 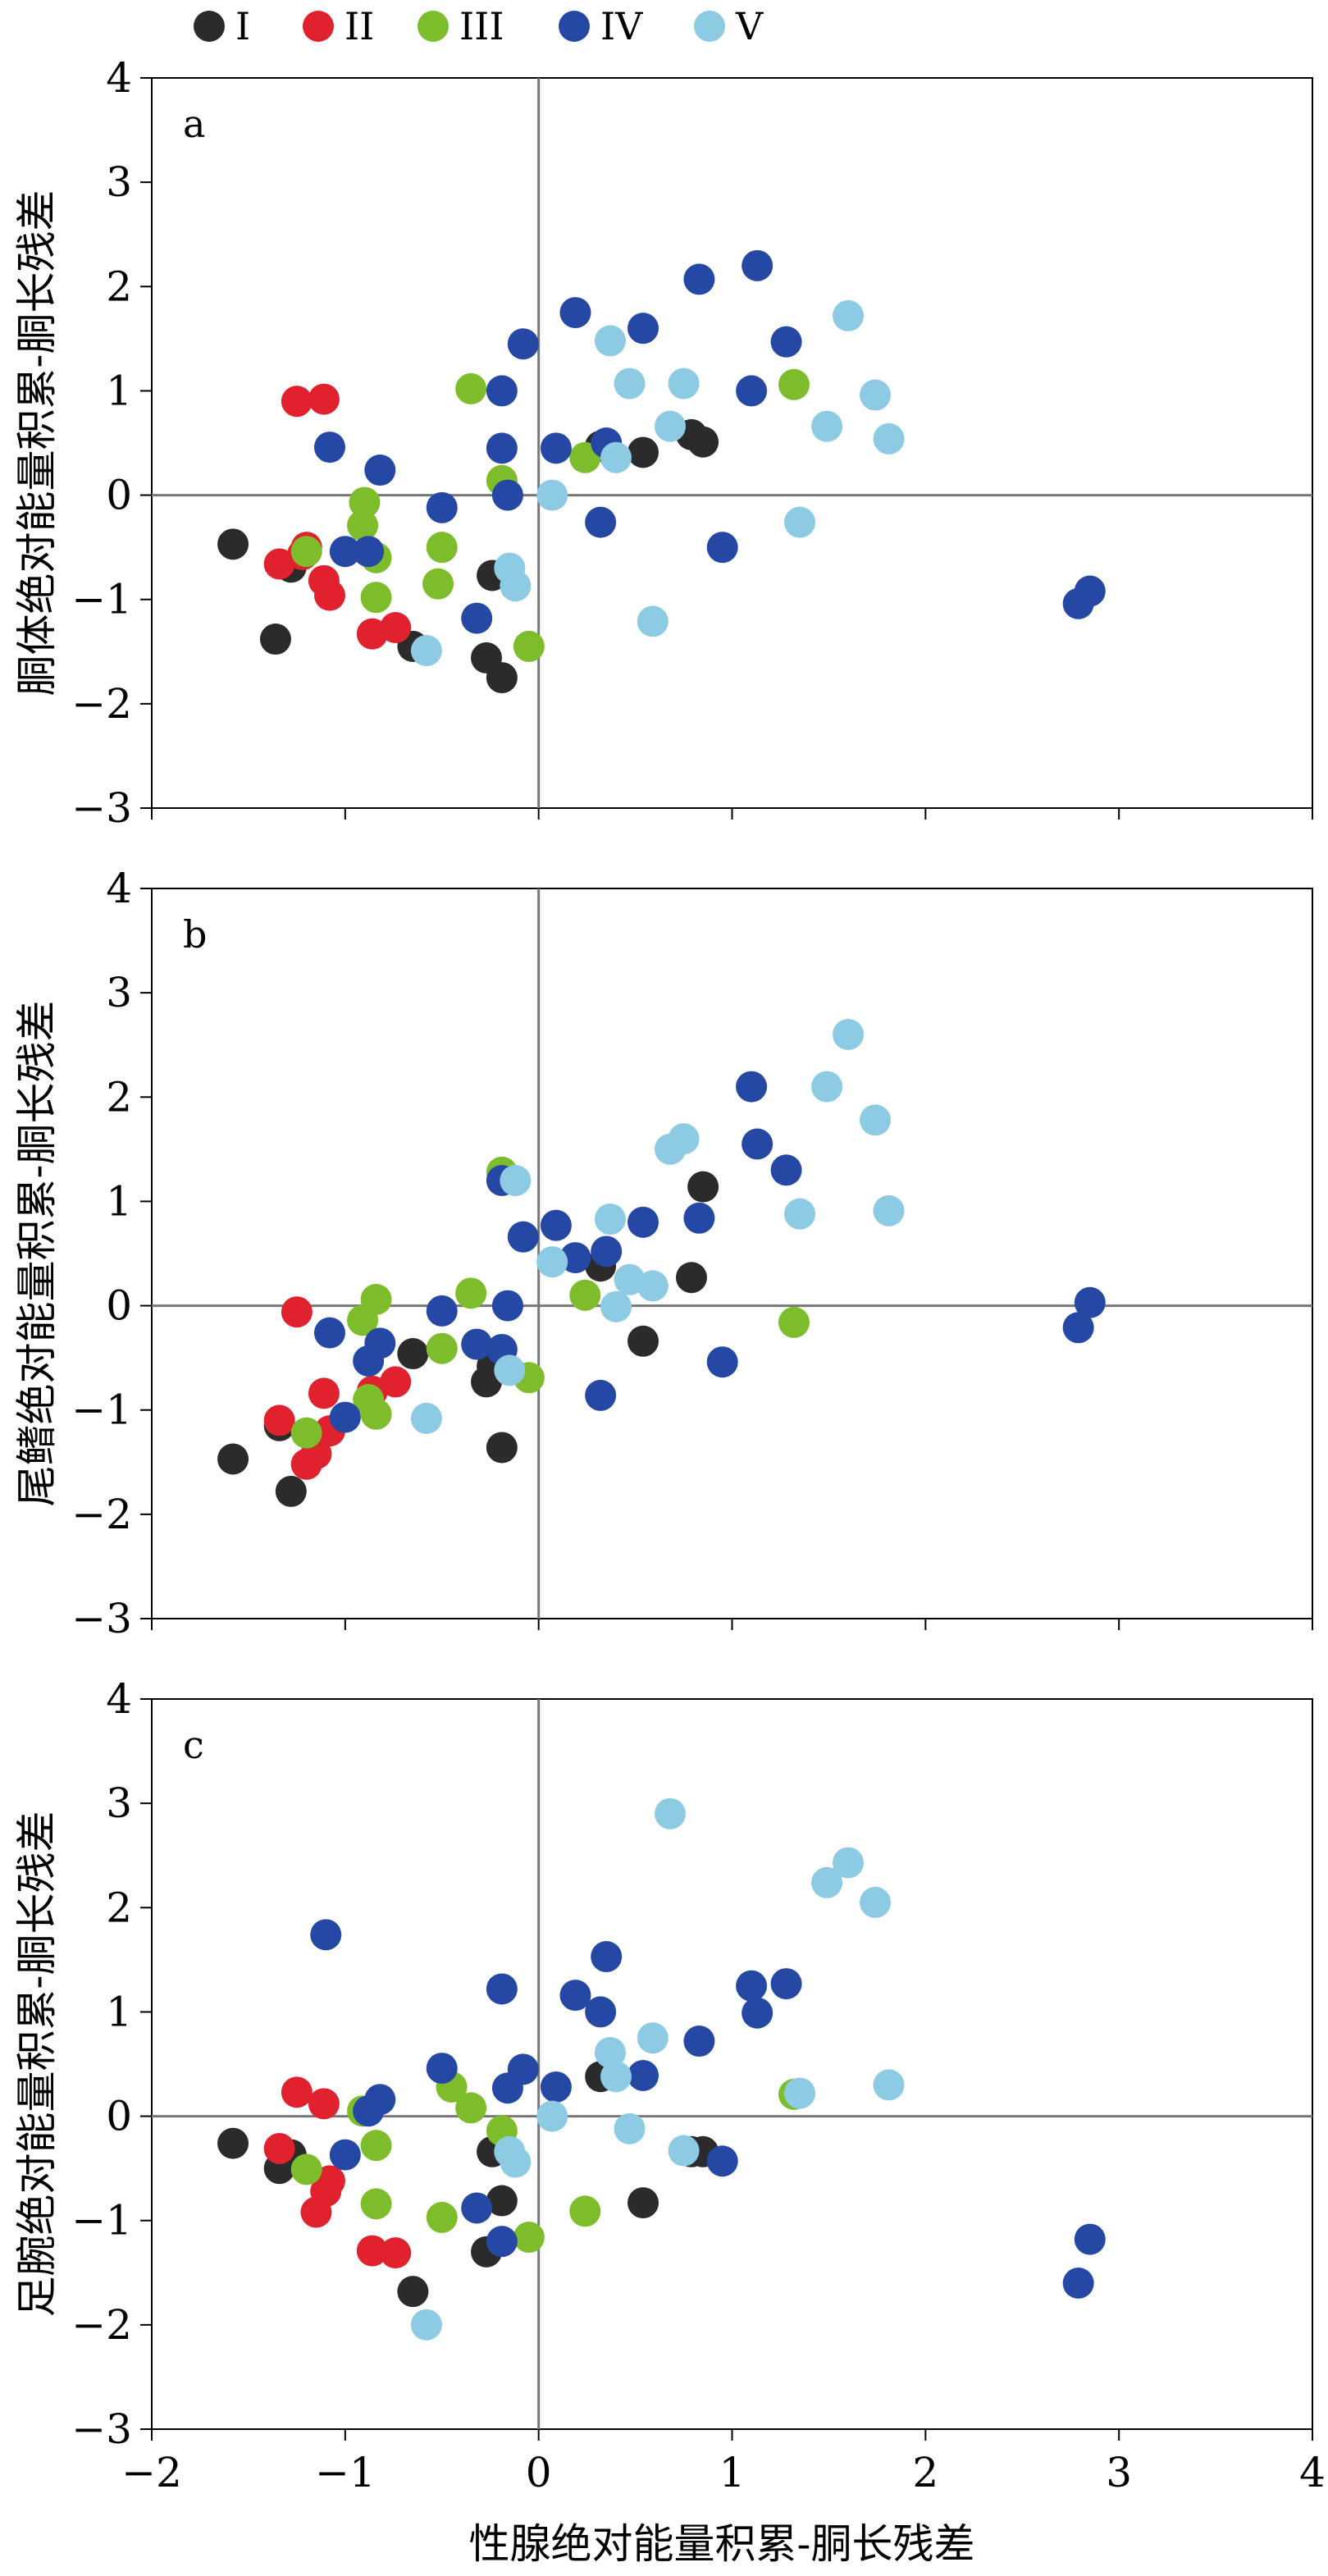 What do you see at coordinates (101, 2325) in the screenshot?
I see `y-tick-label: −2` at bounding box center [101, 2325].